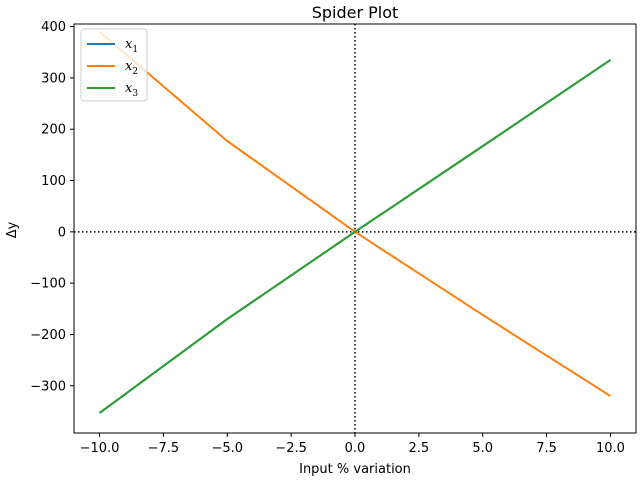  Describe the element at coordinates (135, 50) in the screenshot. I see `legend-label-subscript: 1` at that location.